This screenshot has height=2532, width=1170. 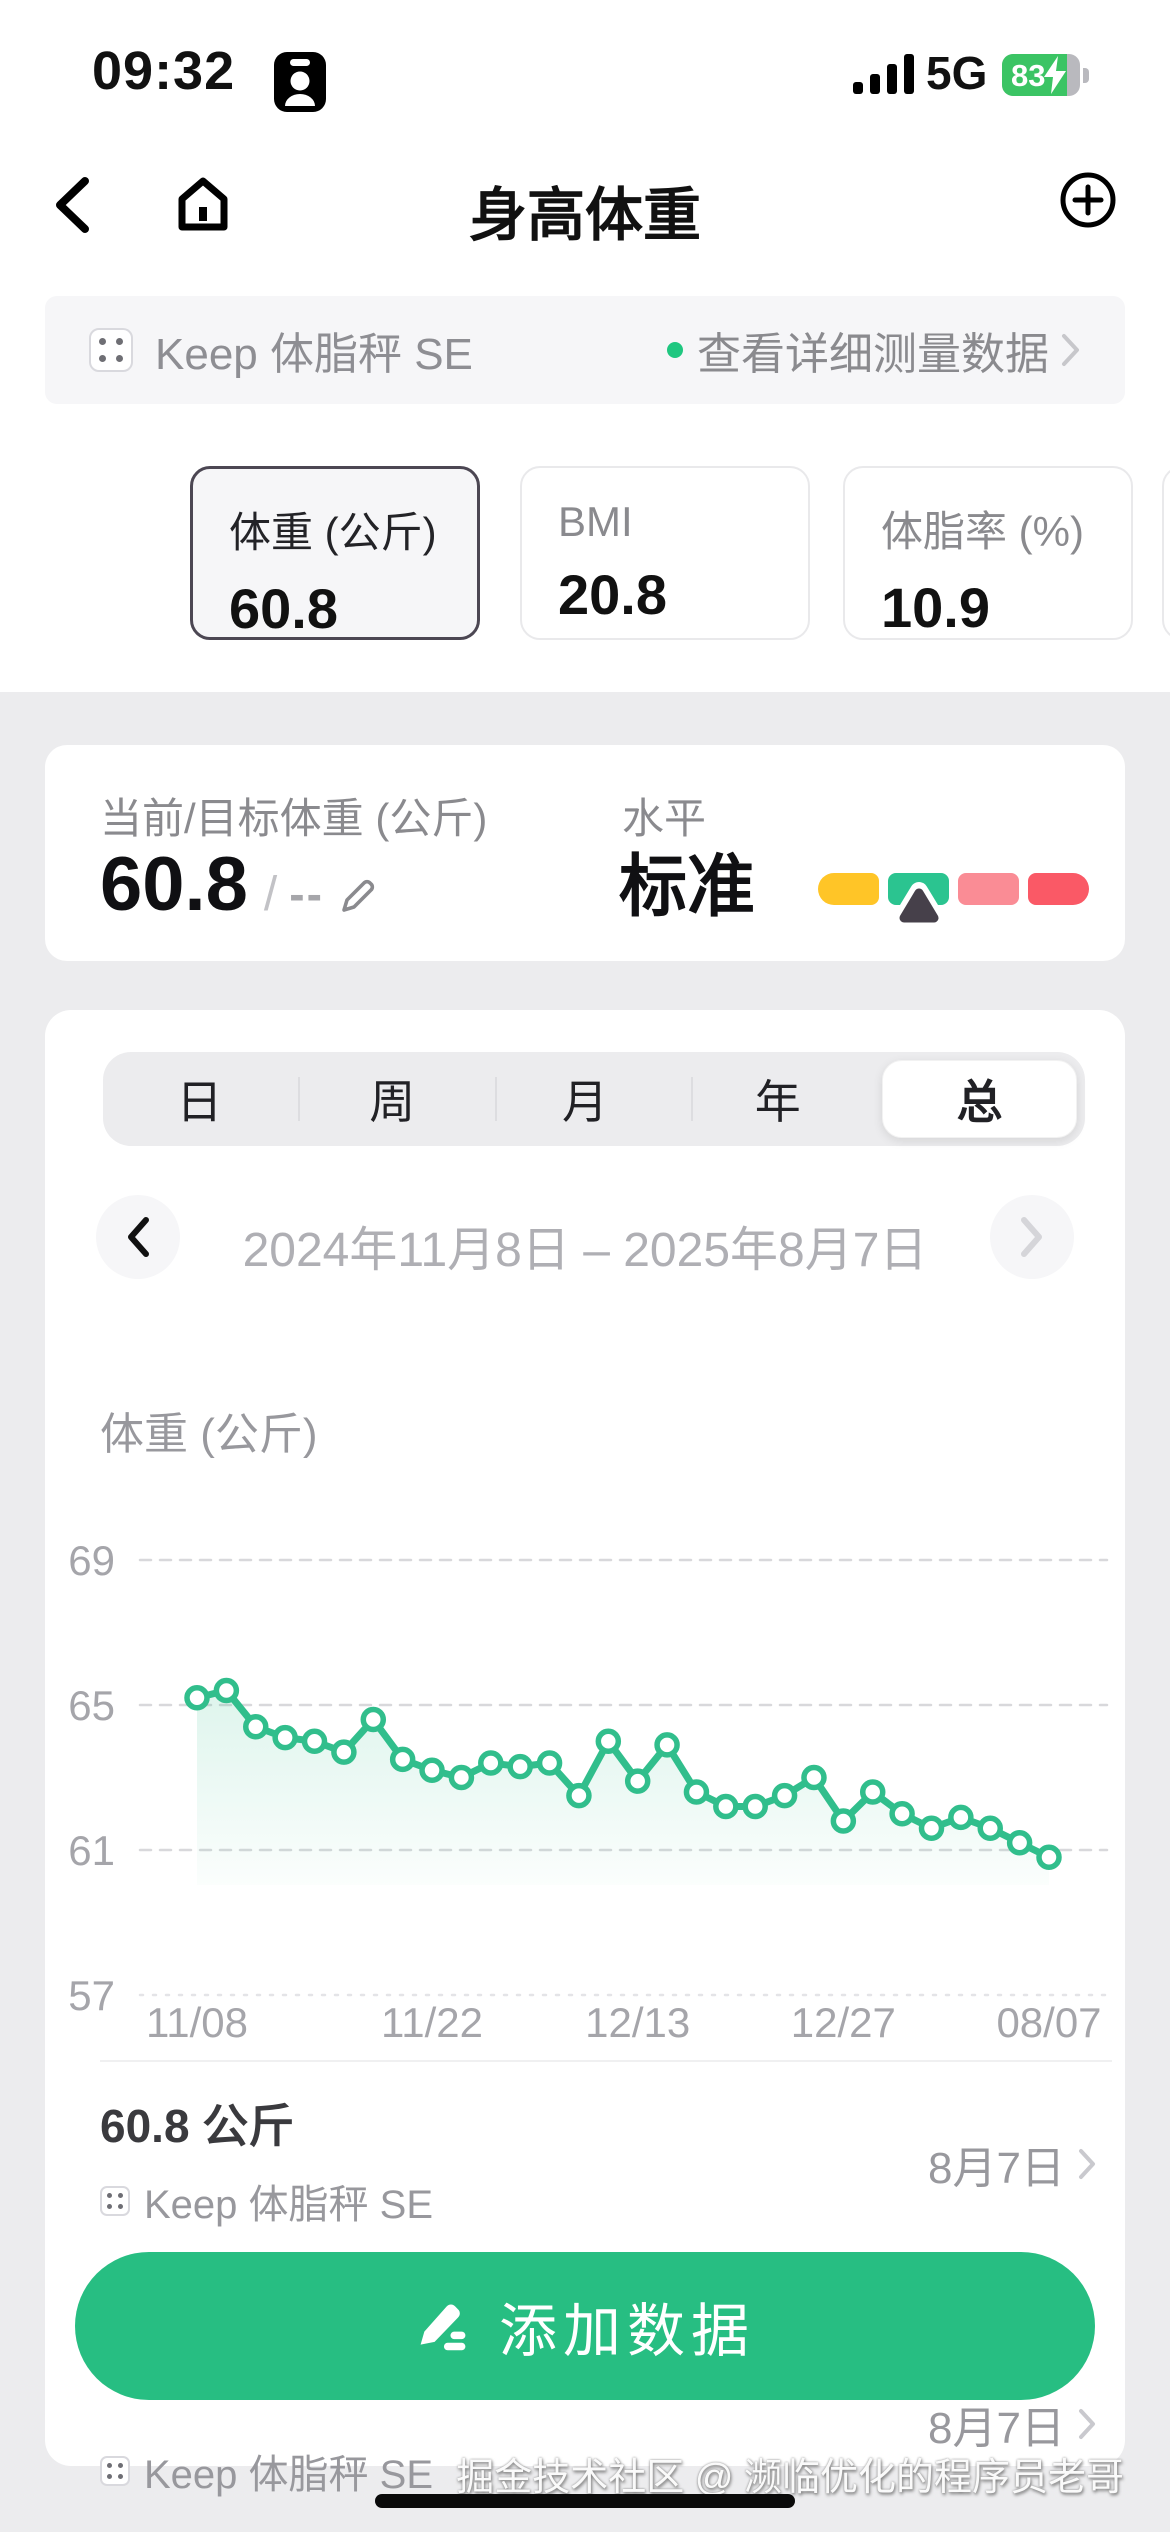 I want to click on prev-period-button, so click(x=138, y=1237).